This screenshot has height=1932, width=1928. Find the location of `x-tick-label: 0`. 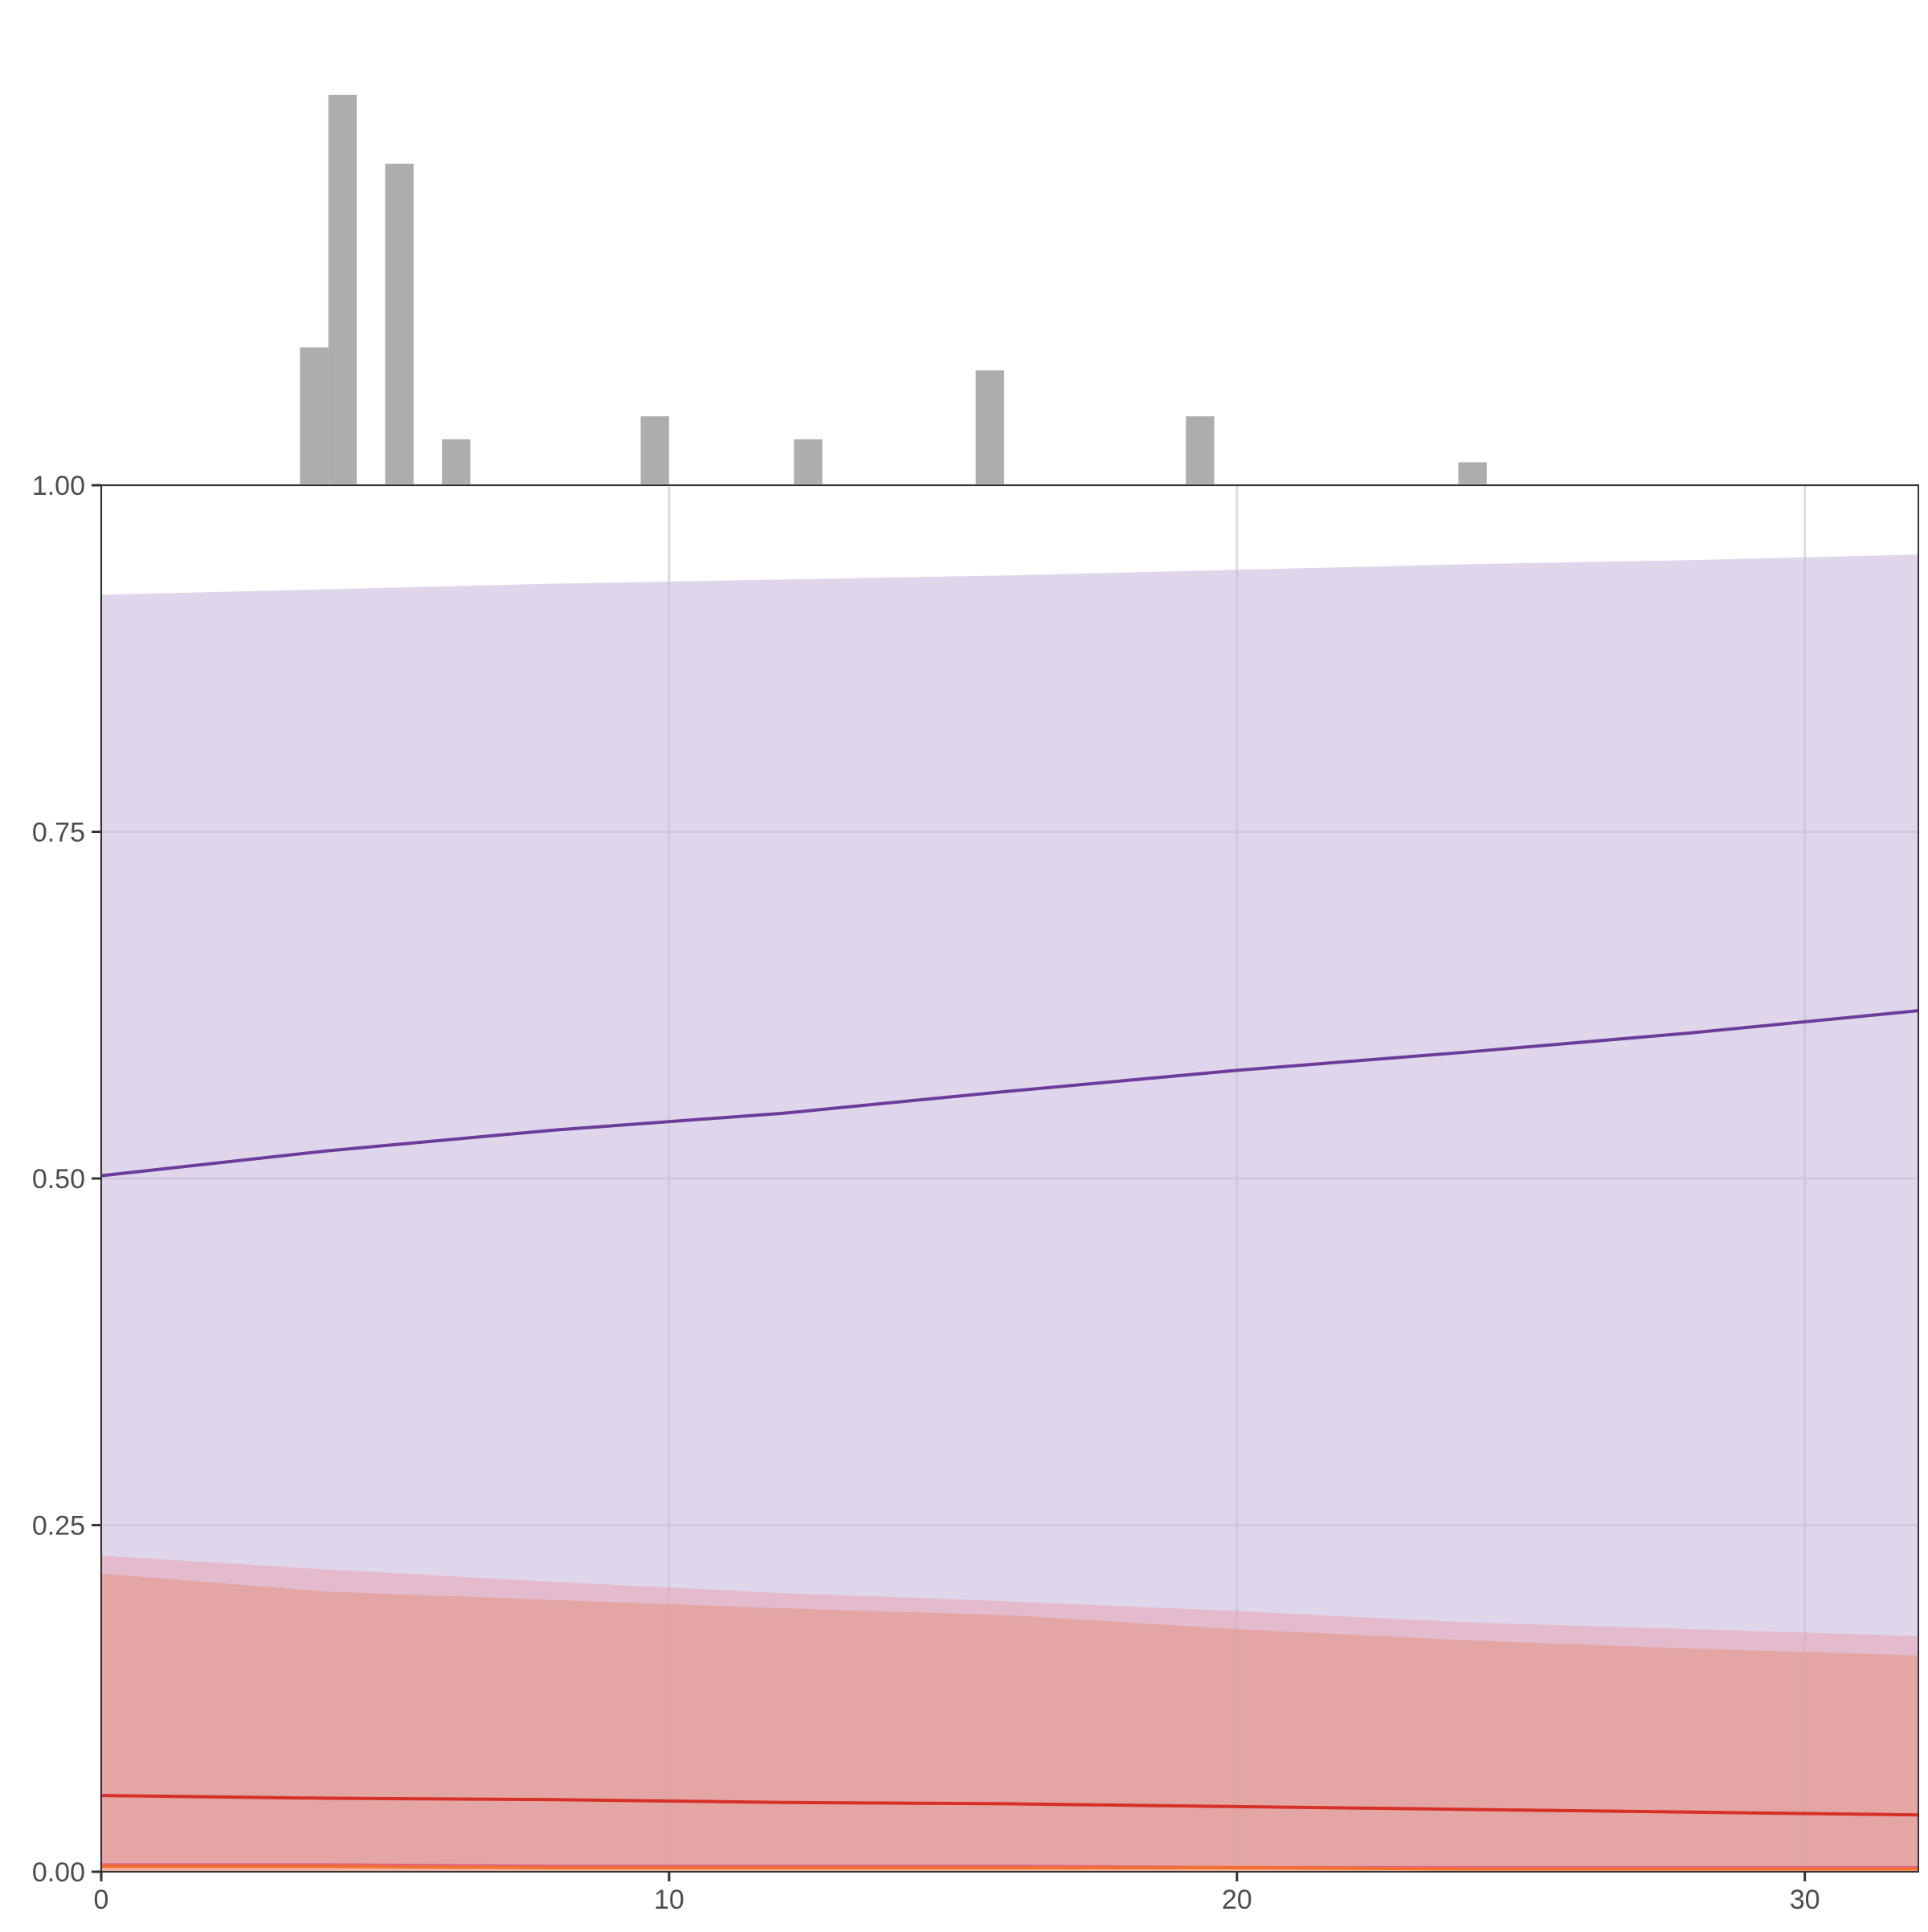

x-tick-label: 0 is located at coordinates (101, 1900).